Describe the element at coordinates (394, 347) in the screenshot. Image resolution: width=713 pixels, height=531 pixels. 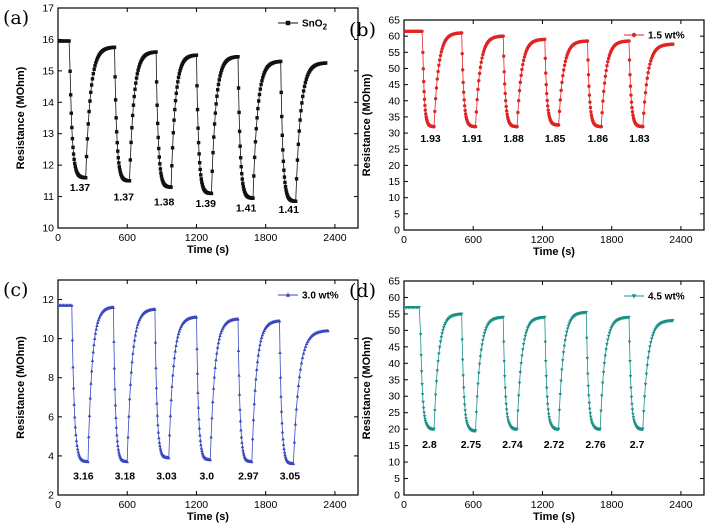
I see `y-tick-label: 45` at that location.